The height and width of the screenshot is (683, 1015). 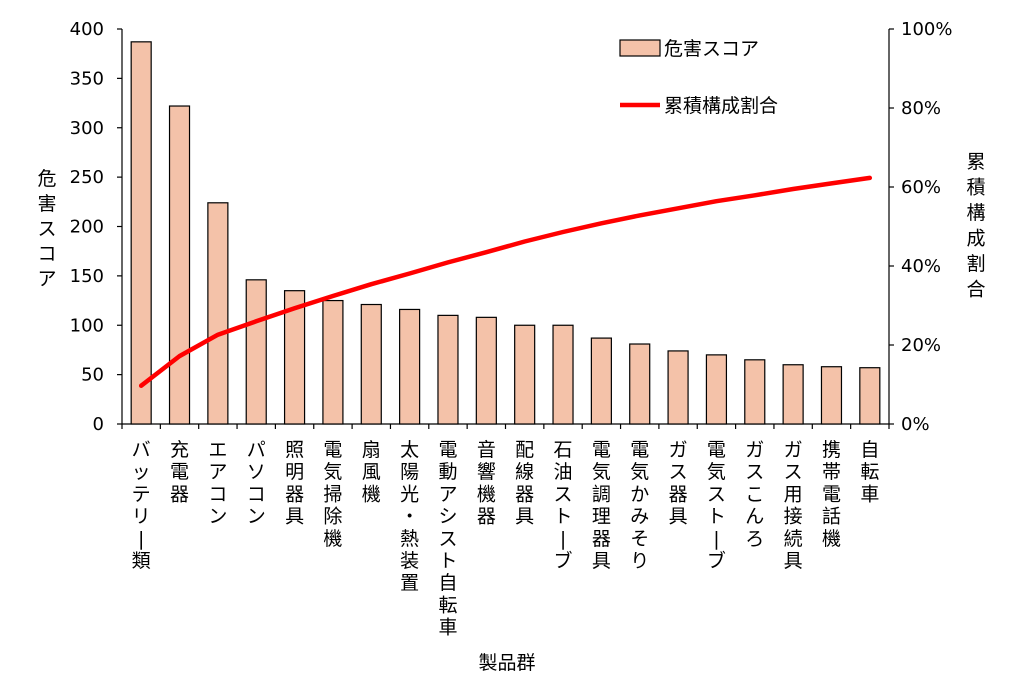 I want to click on x-category-label: 電動アシスト自転車, so click(x=447, y=539).